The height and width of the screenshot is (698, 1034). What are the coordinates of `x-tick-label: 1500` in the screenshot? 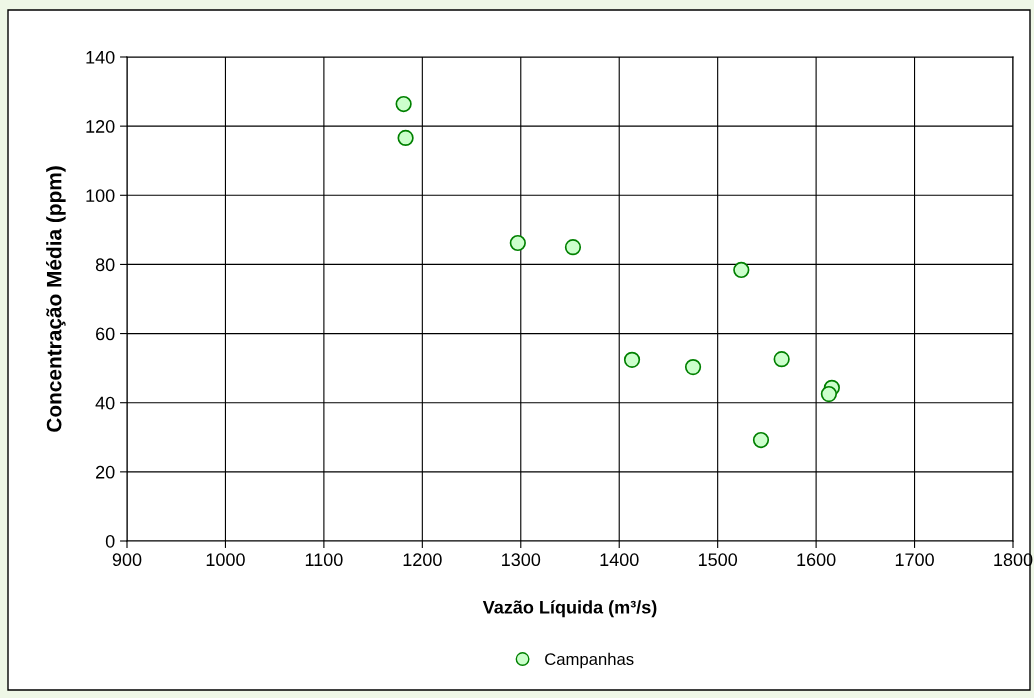 It's located at (718, 560).